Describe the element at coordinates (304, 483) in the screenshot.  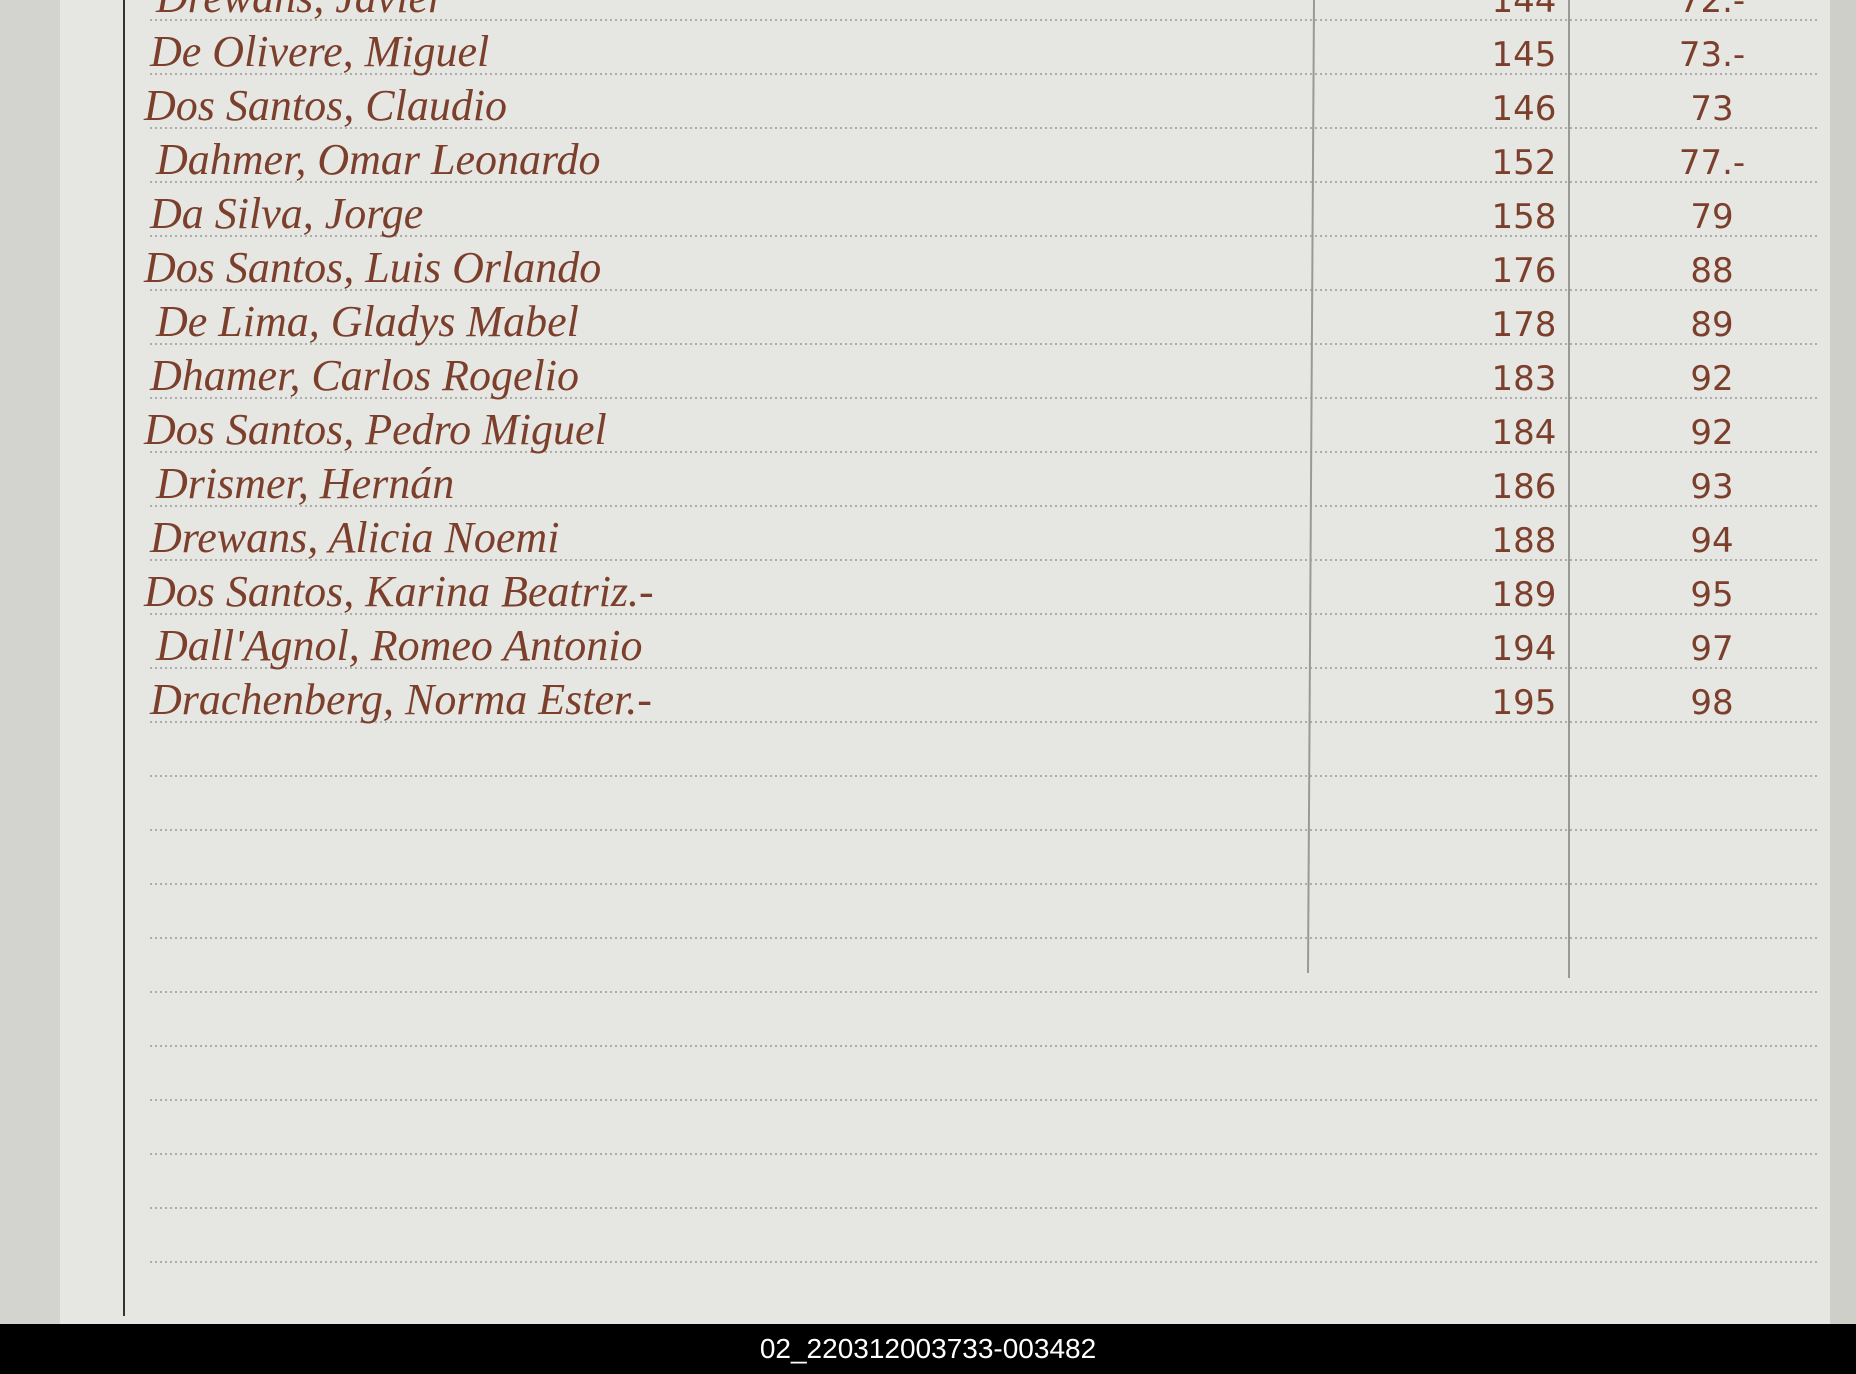
I see `name: Drismer, Hernán` at that location.